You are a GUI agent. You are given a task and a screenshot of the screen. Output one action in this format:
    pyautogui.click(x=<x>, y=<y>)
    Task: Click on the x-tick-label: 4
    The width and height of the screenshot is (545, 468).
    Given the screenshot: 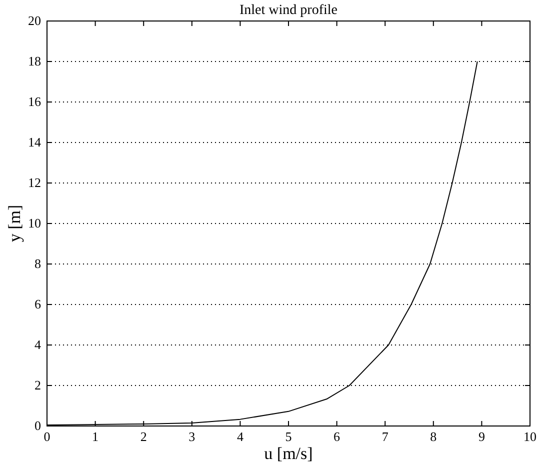 What is the action you would take?
    pyautogui.click(x=240, y=436)
    